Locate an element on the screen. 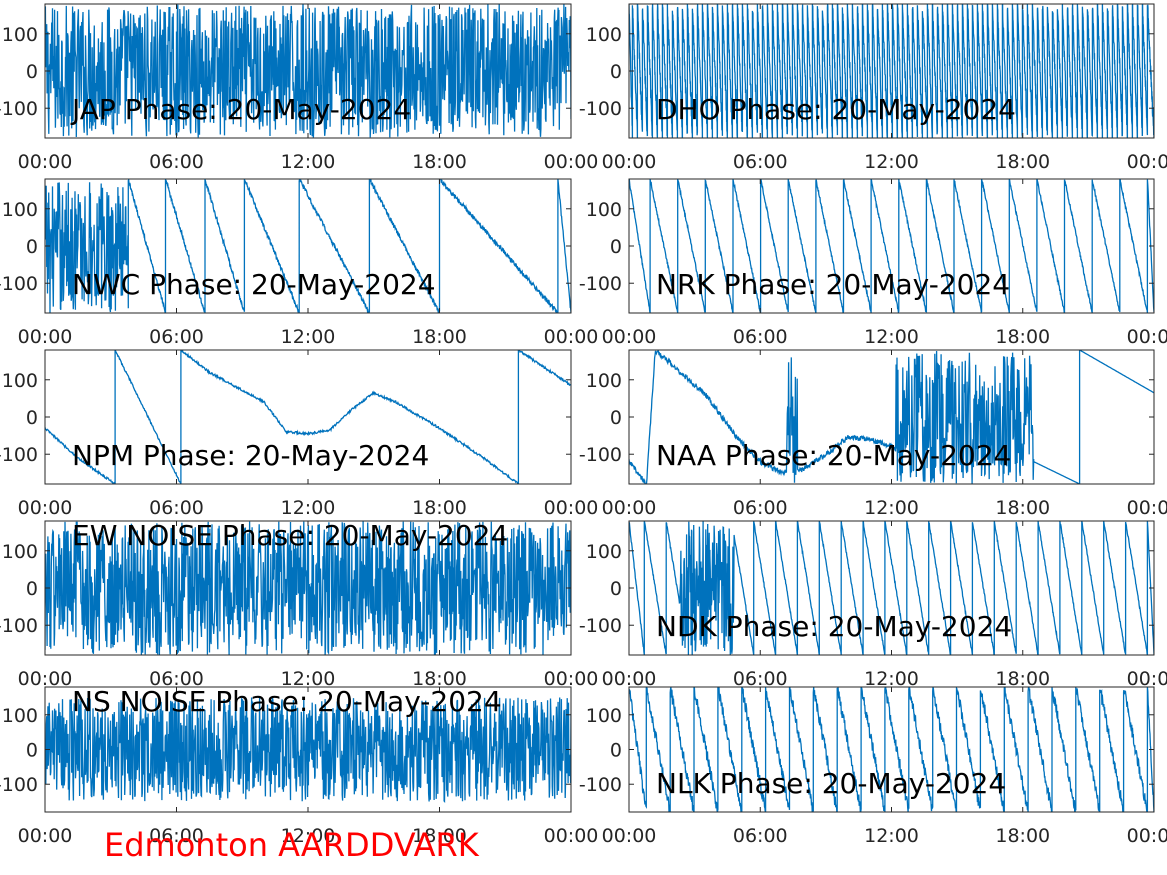 This screenshot has width=1167, height=875. panel-title: NAA Phase: 20-May-2024 is located at coordinates (833, 455).